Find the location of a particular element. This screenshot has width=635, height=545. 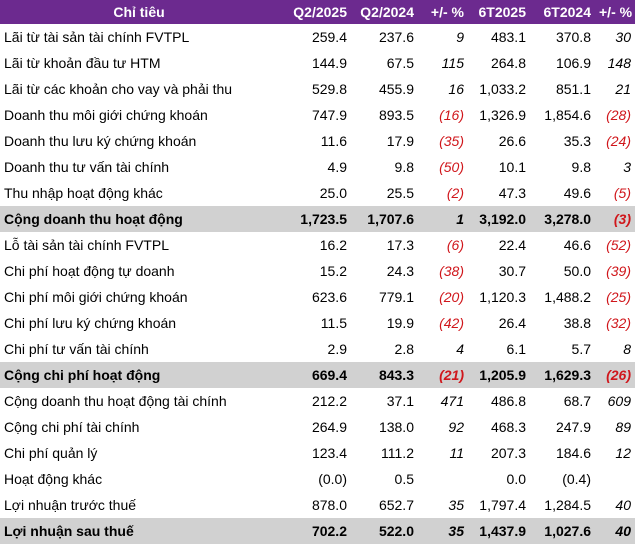

cell-h1-2024: 68.7 is located at coordinates (577, 401).